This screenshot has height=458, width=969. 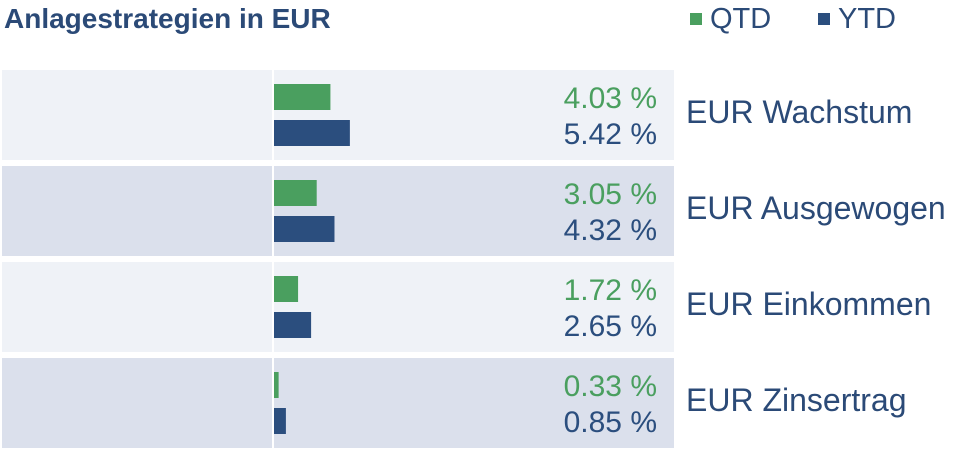 What do you see at coordinates (610, 134) in the screenshot?
I see `value-label-ytd: 5.42 %` at bounding box center [610, 134].